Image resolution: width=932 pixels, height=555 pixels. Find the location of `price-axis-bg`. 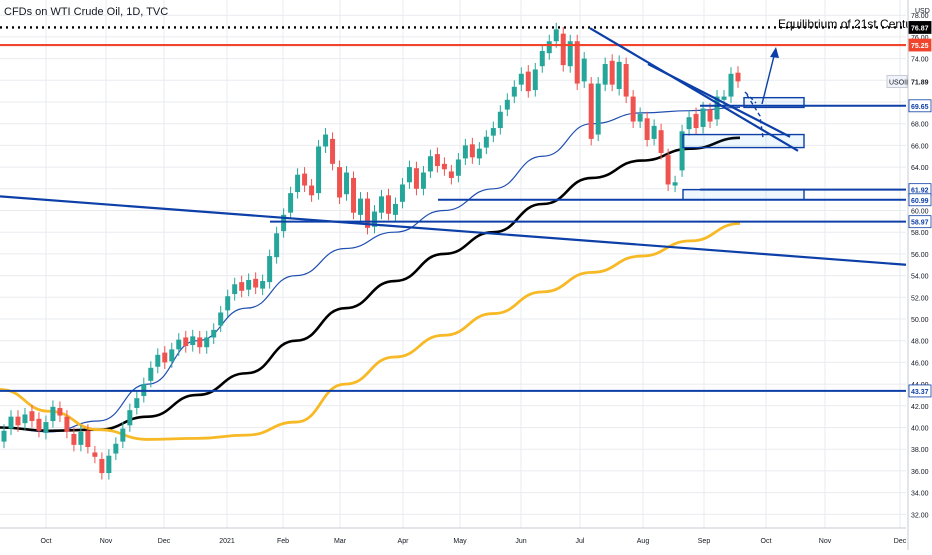

price-axis-bg is located at coordinates (920, 275).